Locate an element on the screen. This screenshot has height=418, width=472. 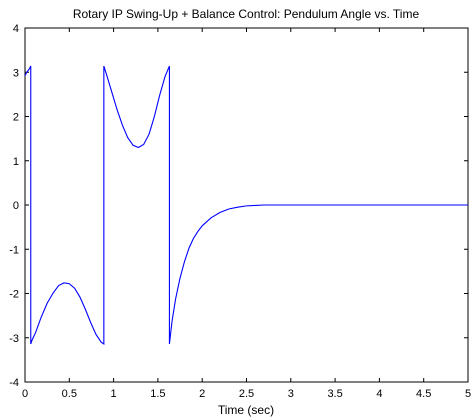
x-tick-label: 4 is located at coordinates (379, 394).